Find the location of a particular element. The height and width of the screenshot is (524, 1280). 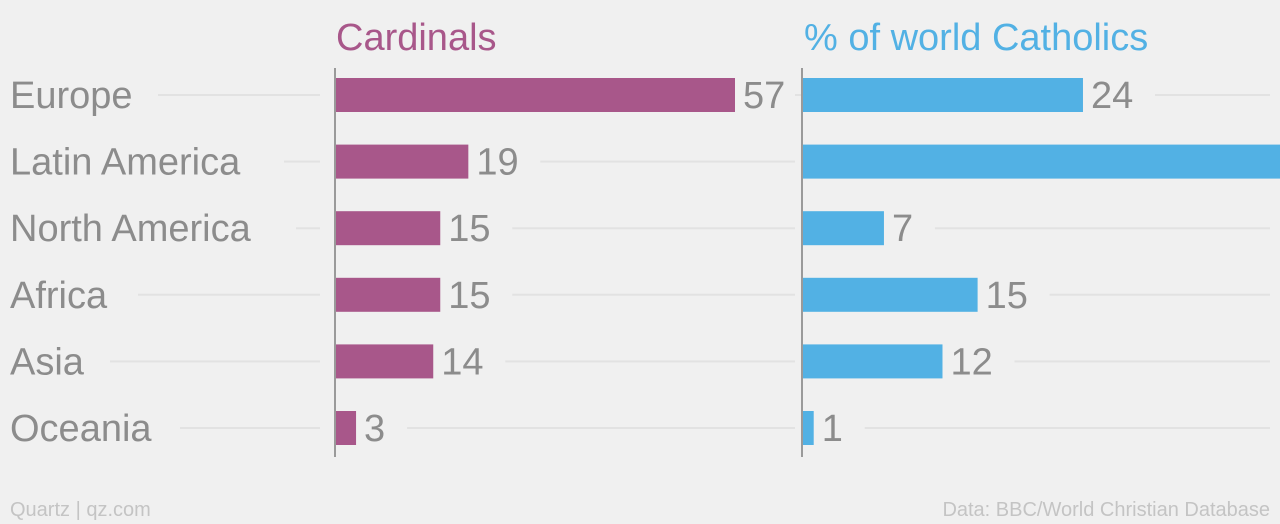

value-label: 1 is located at coordinates (832, 429).